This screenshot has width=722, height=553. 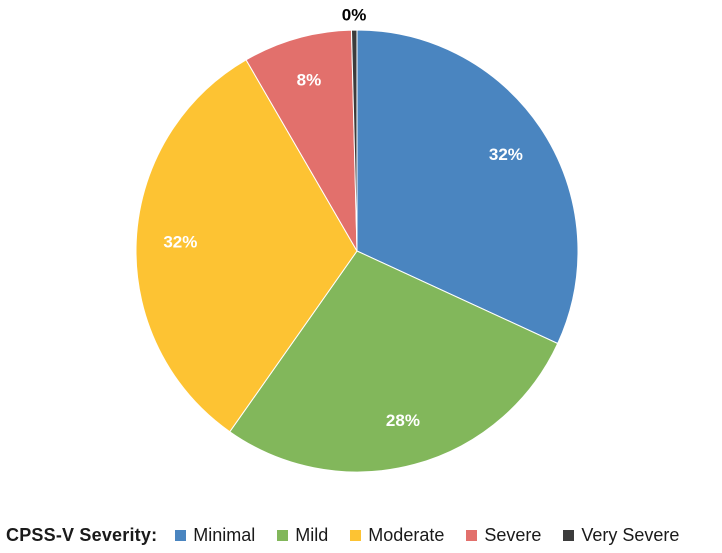 What do you see at coordinates (301, 140) in the screenshot?
I see `pie-slice-severe` at bounding box center [301, 140].